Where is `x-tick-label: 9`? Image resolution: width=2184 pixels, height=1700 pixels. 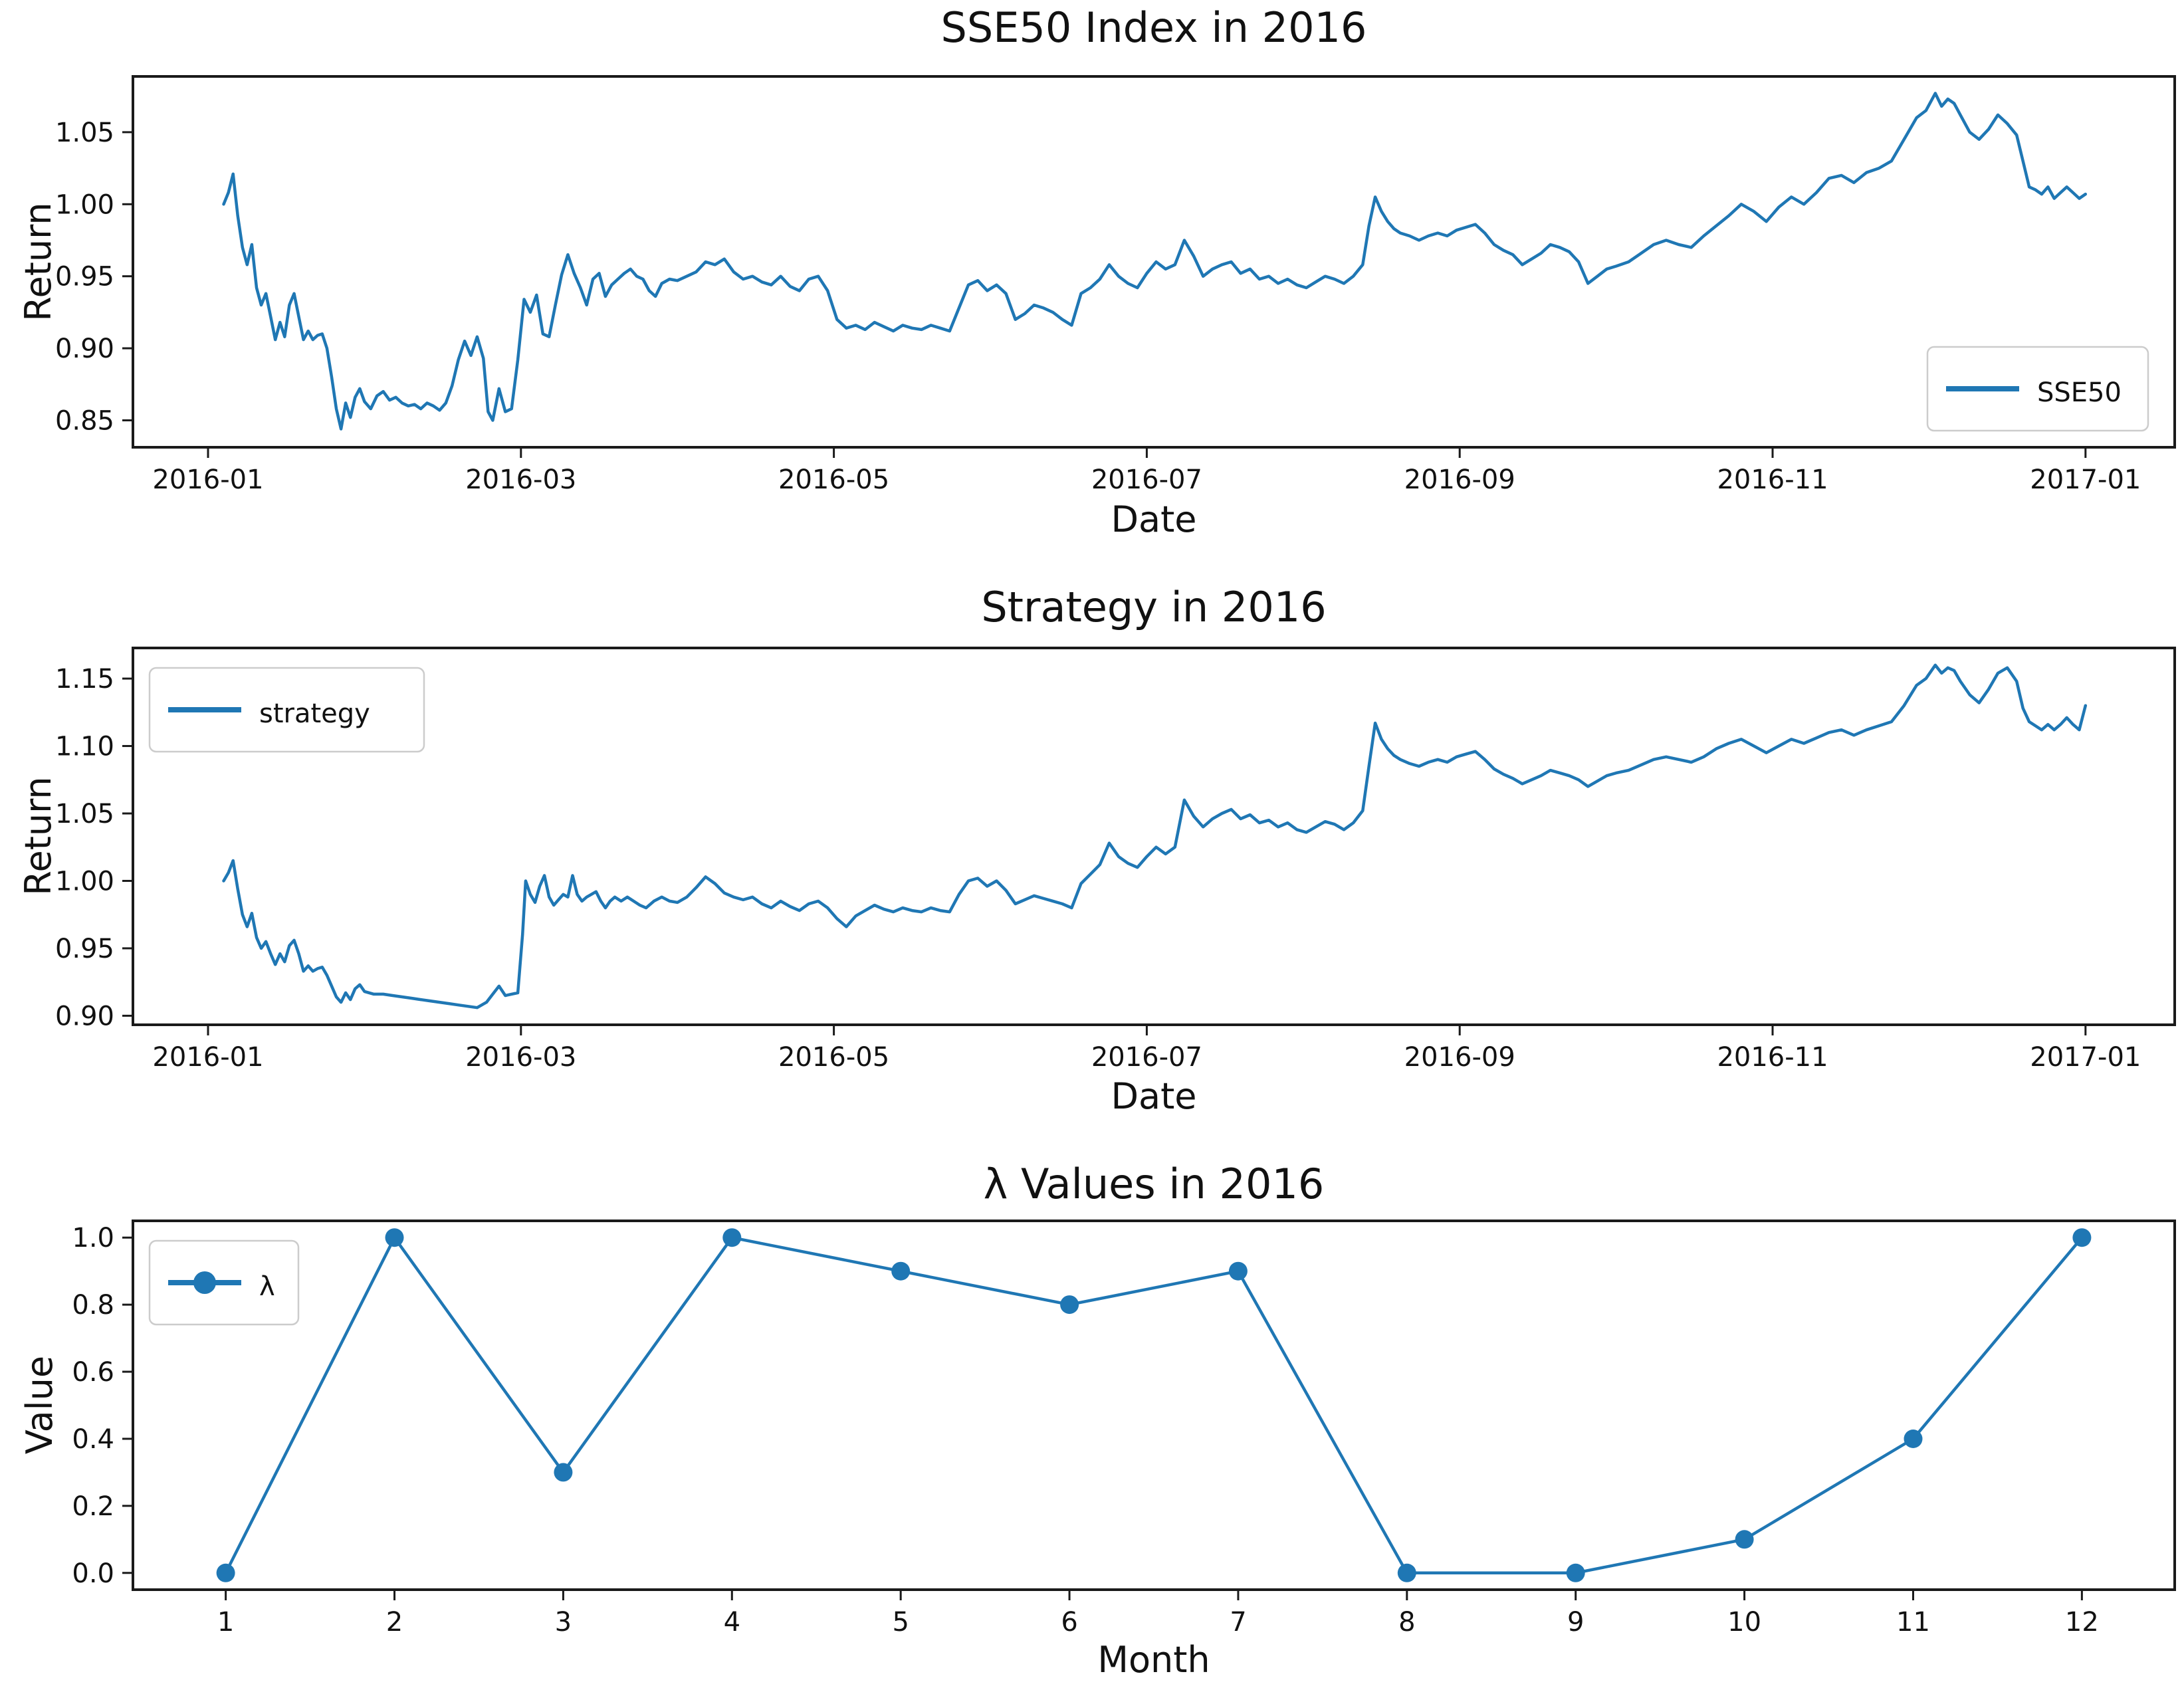
x-tick-label: 9 is located at coordinates (1575, 1622).